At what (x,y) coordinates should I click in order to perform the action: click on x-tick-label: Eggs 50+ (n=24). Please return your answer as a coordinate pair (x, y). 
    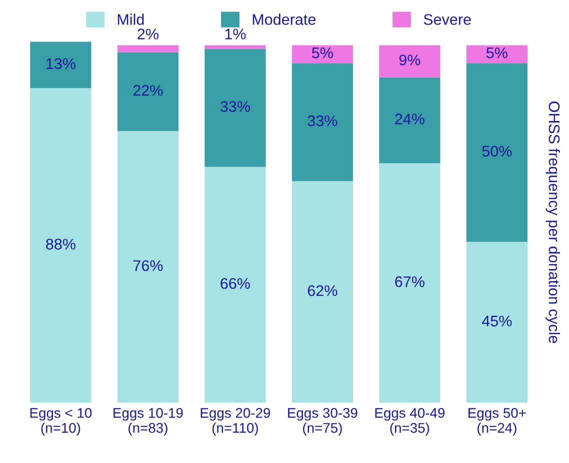
    Looking at the image, I should click on (497, 422).